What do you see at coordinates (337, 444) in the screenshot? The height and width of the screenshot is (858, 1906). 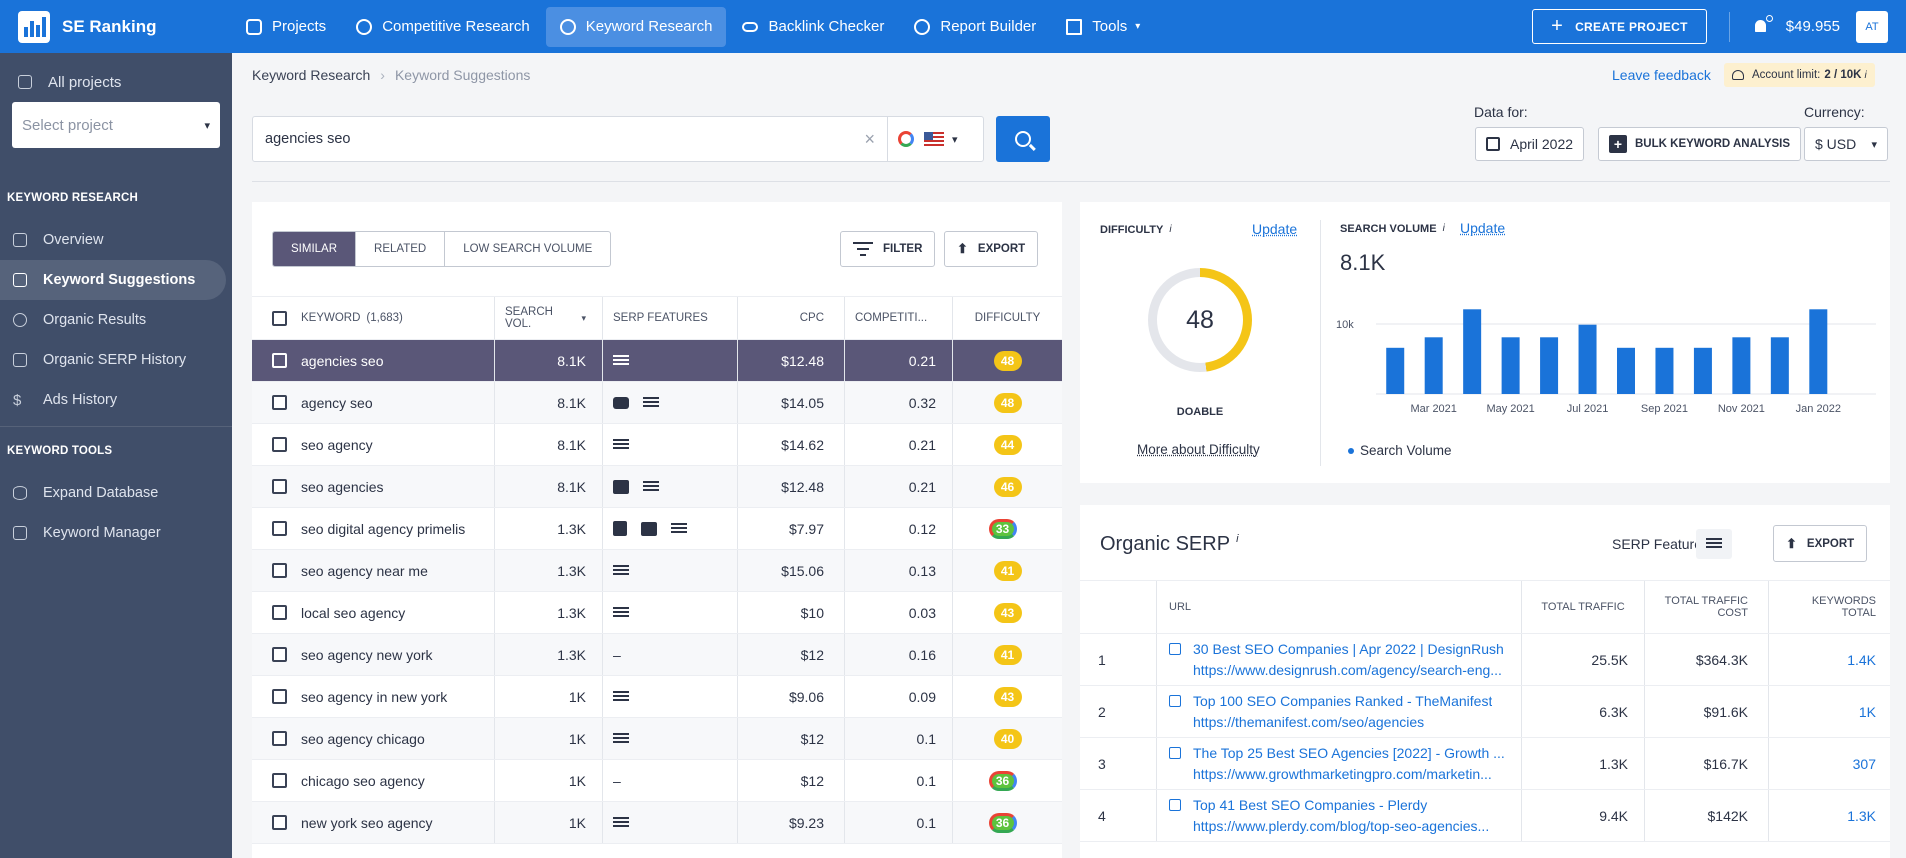 I see `keyword-cell: seo agency` at bounding box center [337, 444].